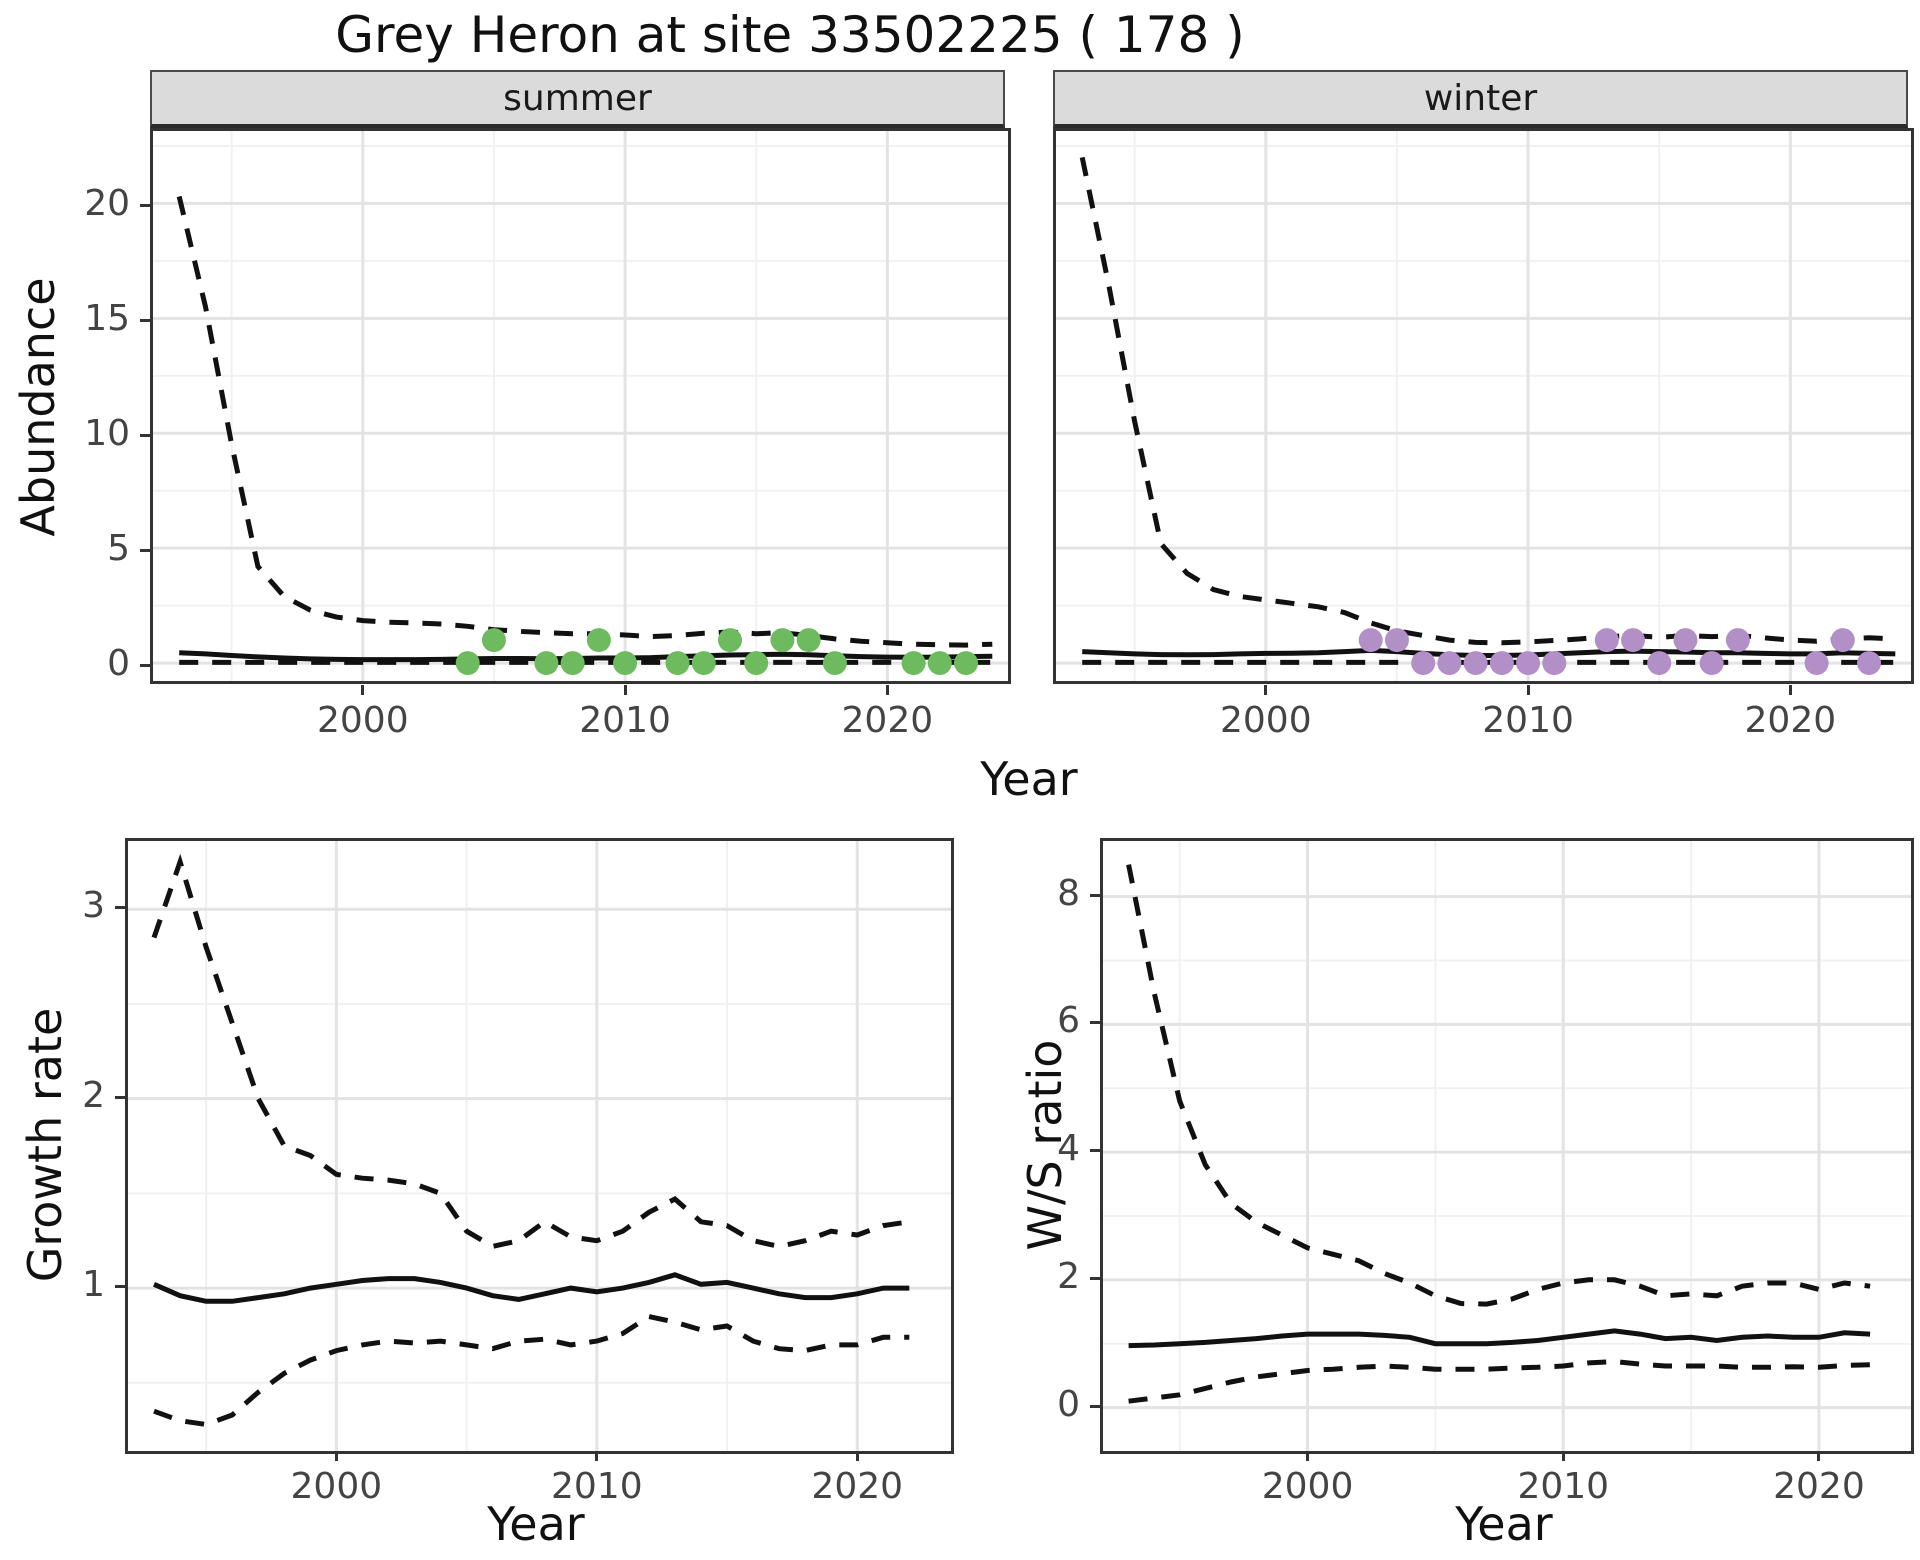  I want to click on tick-label: 4, so click(1068, 1149).